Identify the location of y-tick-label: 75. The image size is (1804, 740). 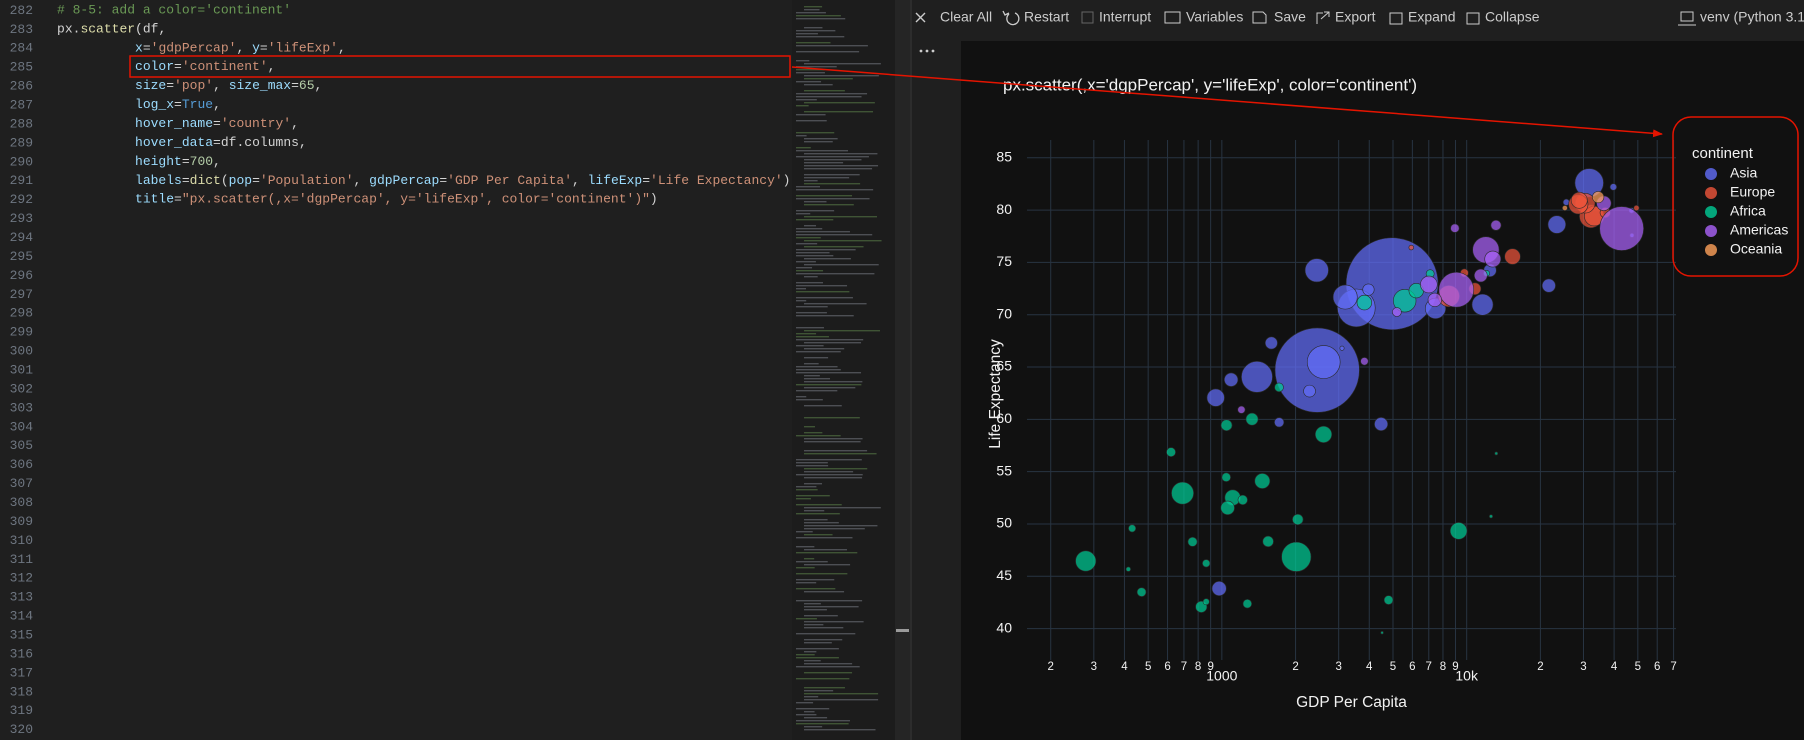
(1004, 261).